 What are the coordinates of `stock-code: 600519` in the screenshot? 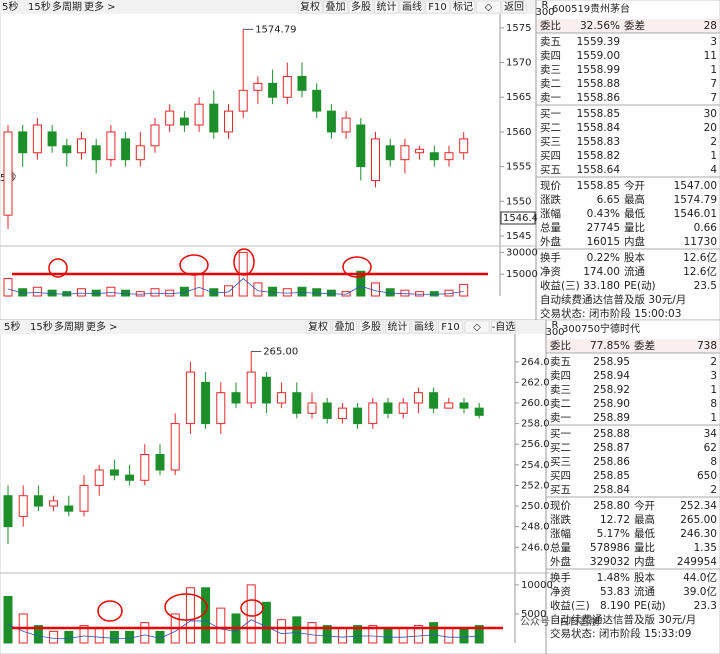 It's located at (571, 9).